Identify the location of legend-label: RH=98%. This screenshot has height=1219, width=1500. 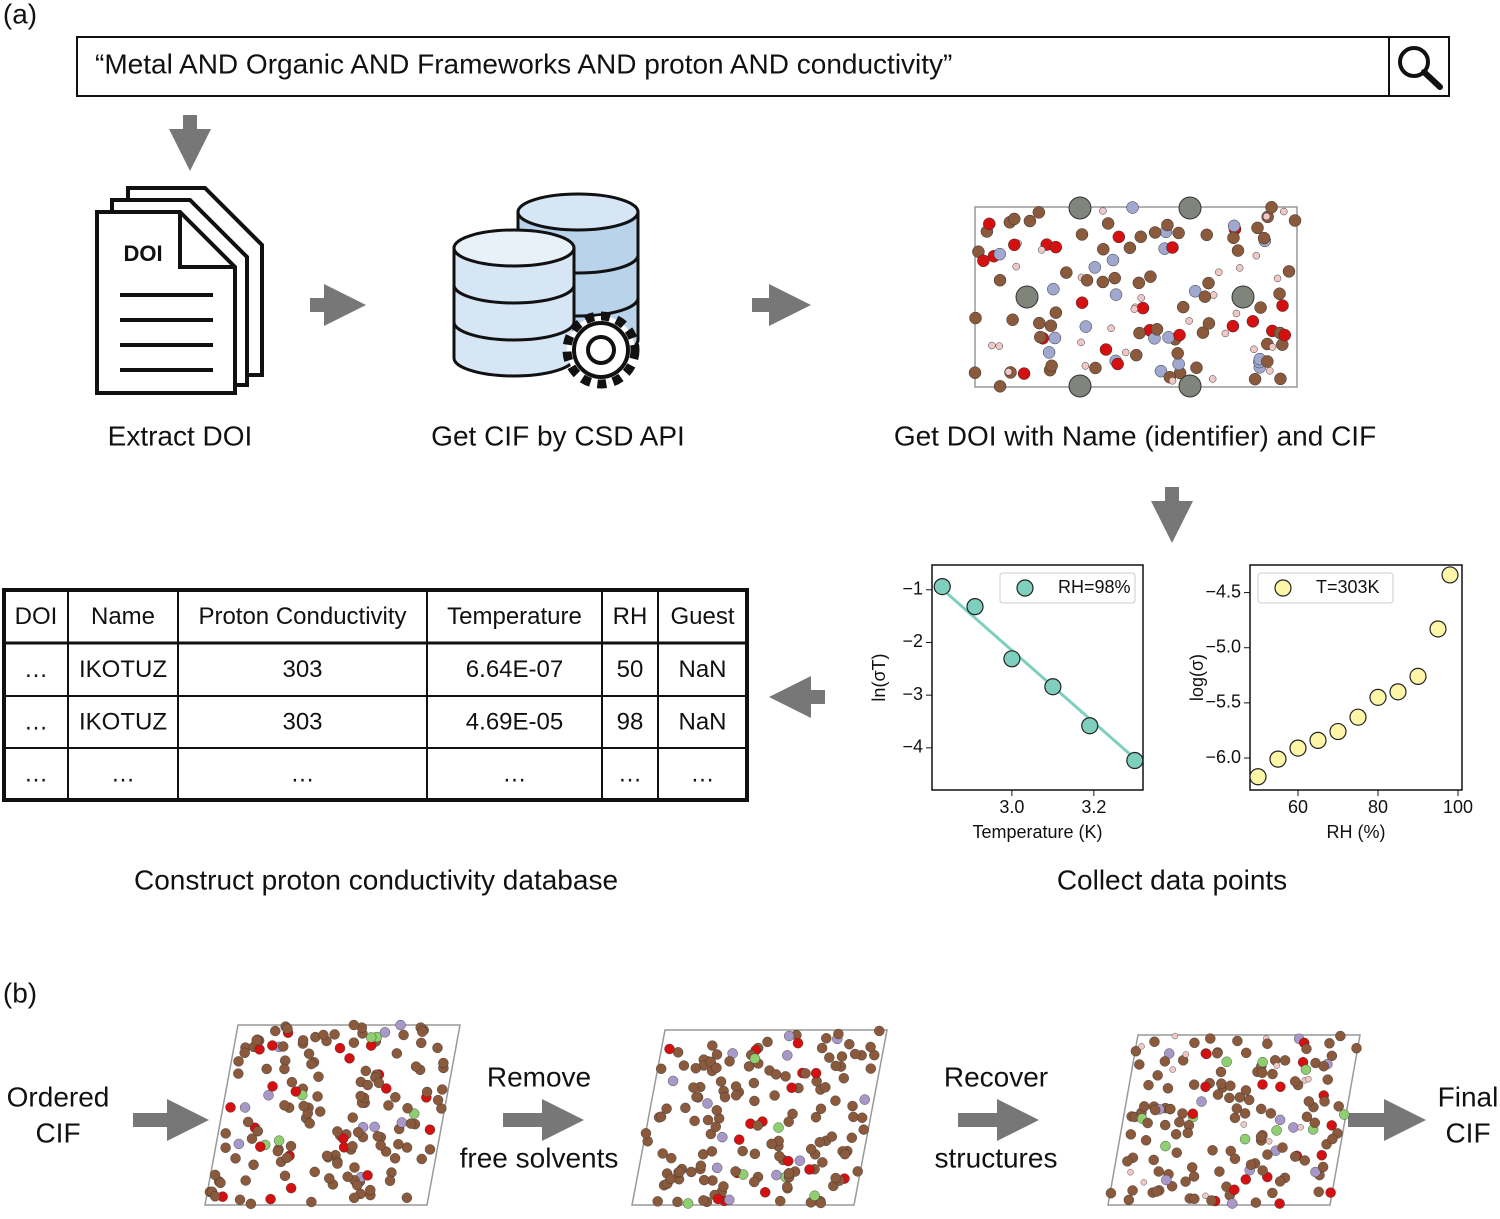
(1094, 587).